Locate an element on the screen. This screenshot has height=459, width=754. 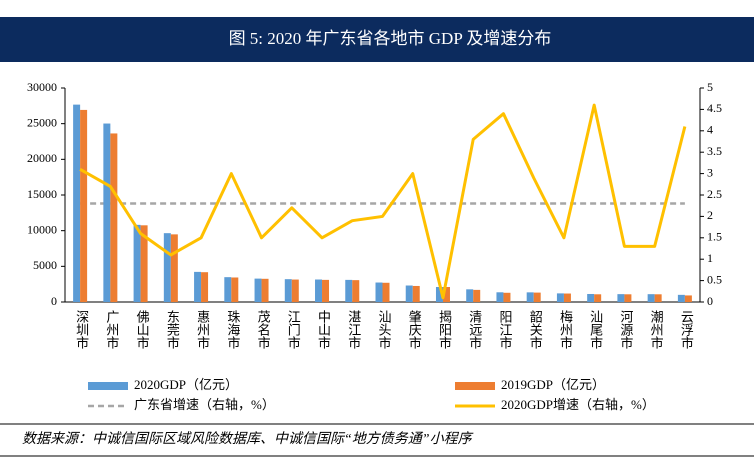
legend-label: 2019GDP（亿元） is located at coordinates (553, 384).